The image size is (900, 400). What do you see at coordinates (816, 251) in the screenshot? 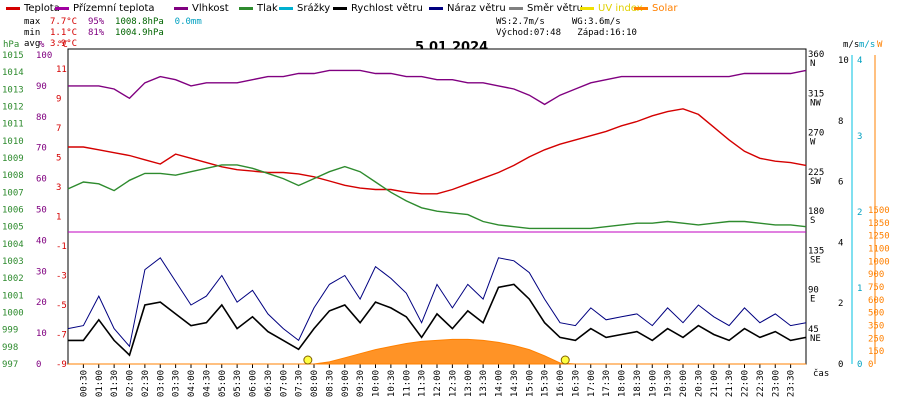
I see `axis-dir-deg-5: 135` at bounding box center [816, 251].